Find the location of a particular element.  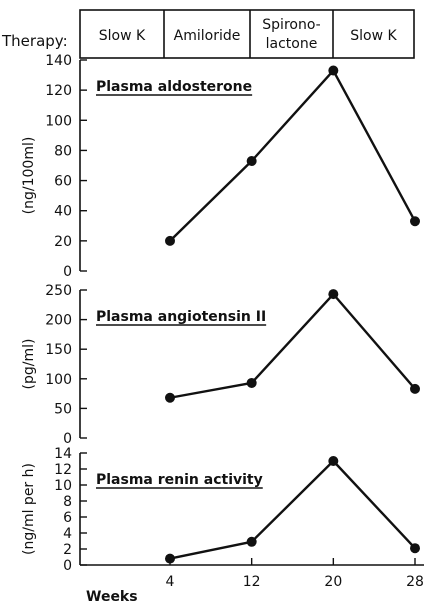

x-tick-label: 20 is located at coordinates (333, 582).